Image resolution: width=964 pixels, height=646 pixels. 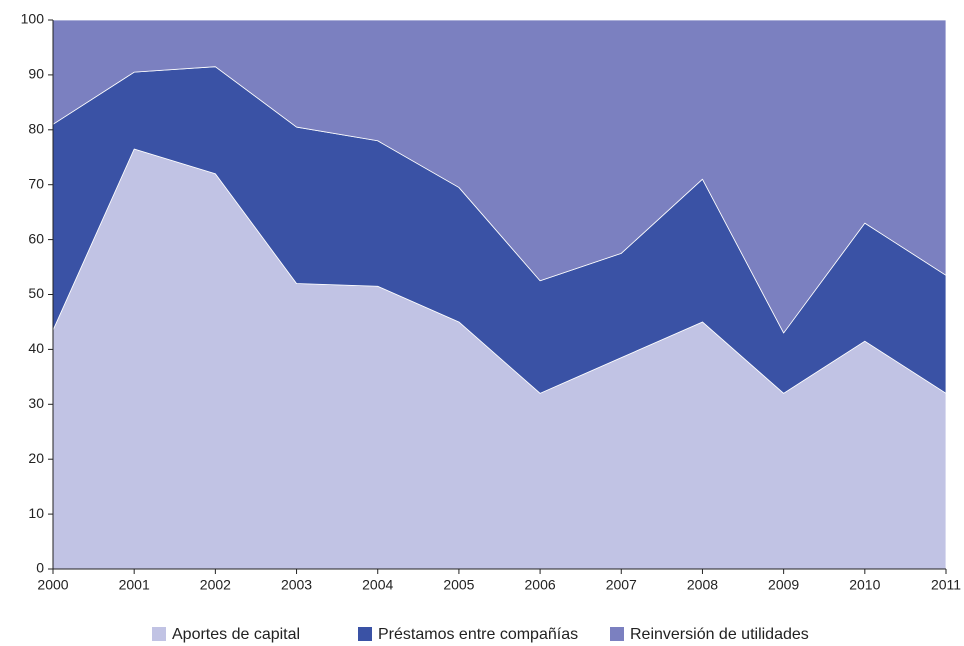 I want to click on y-tick-label: 10, so click(x=36, y=513).